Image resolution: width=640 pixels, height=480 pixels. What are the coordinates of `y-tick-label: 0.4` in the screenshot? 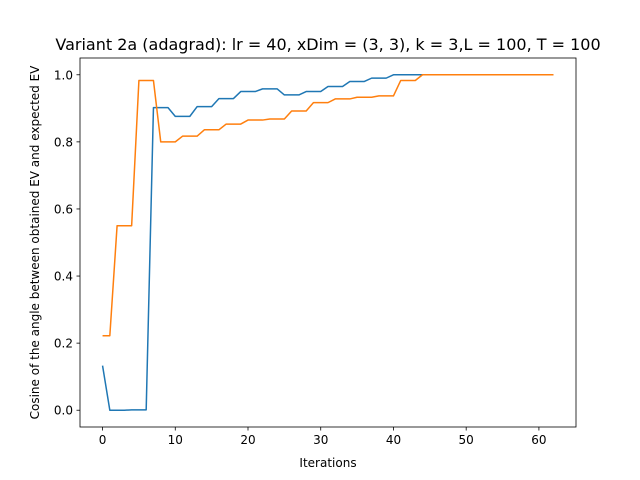 It's located at (63, 277).